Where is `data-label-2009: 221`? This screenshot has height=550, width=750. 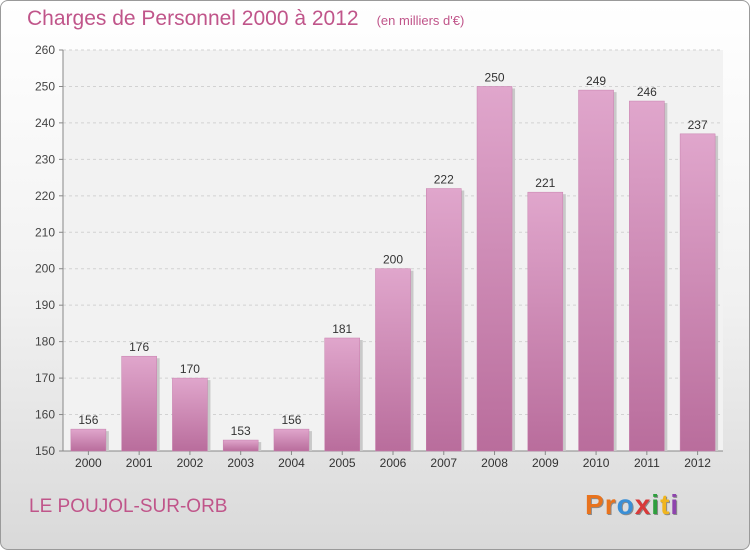 data-label-2009: 221 is located at coordinates (545, 183).